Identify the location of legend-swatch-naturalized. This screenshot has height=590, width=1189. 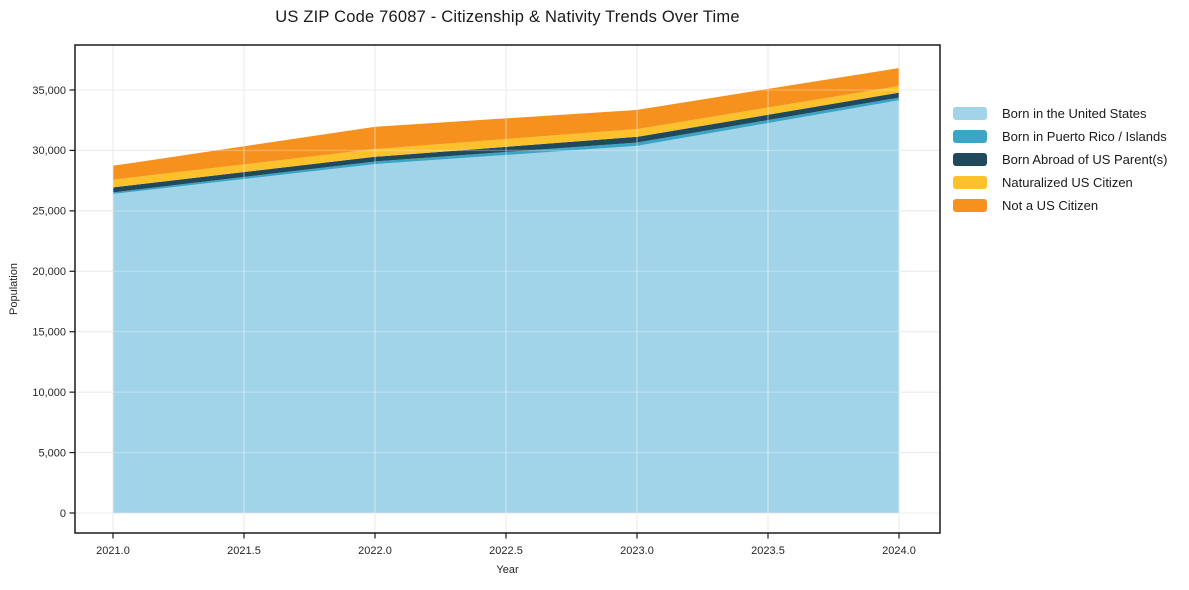
(970, 182).